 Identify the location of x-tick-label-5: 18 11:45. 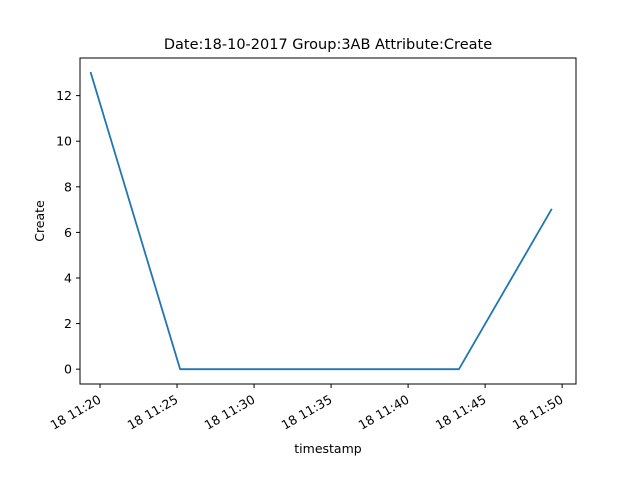
(461, 412).